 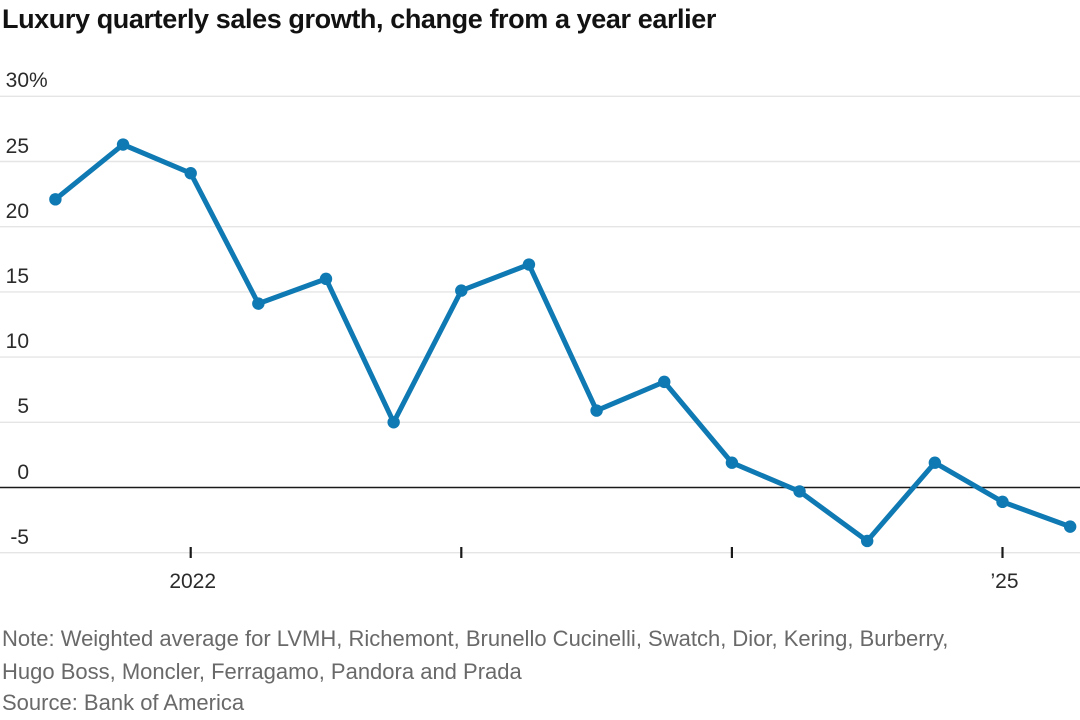 What do you see at coordinates (23, 472) in the screenshot?
I see `y-axis-label: 0` at bounding box center [23, 472].